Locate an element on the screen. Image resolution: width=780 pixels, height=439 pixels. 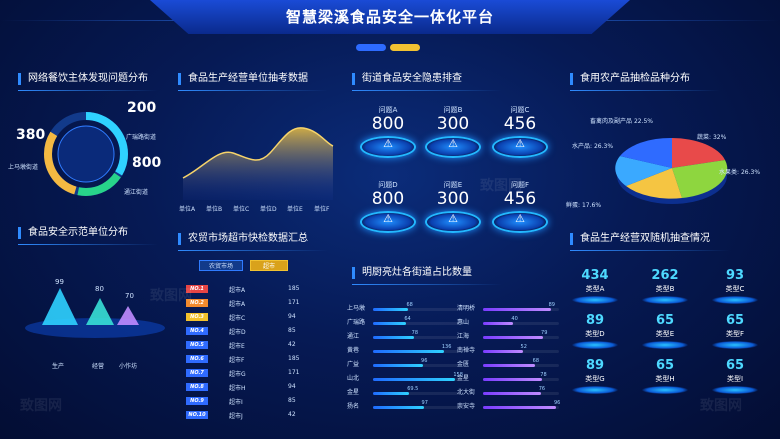
area-fill is located at coordinates (258, 163).